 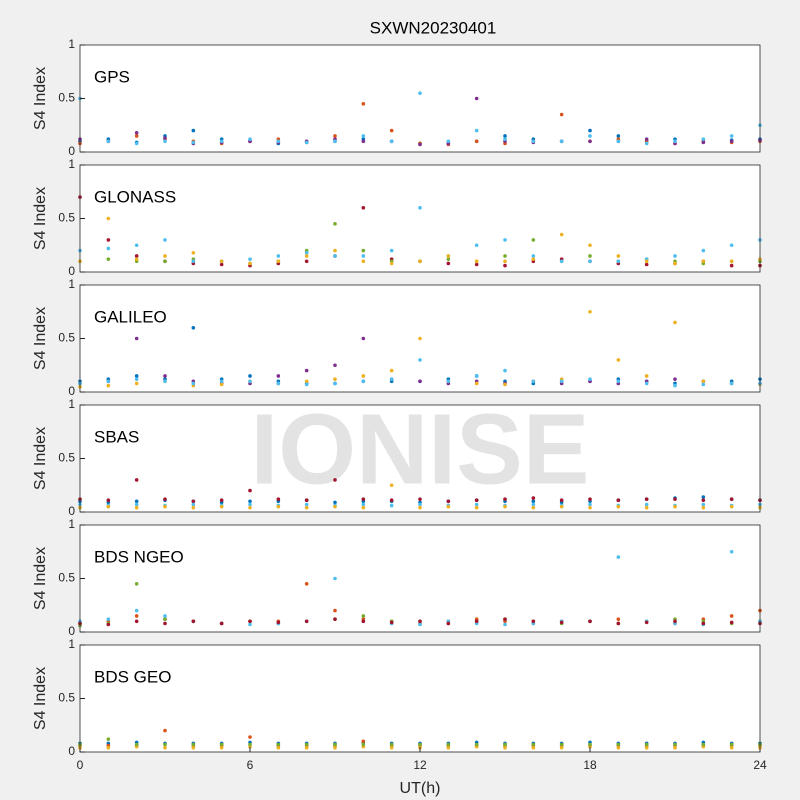 I want to click on panel-label: BDS GEO, so click(x=132, y=676).